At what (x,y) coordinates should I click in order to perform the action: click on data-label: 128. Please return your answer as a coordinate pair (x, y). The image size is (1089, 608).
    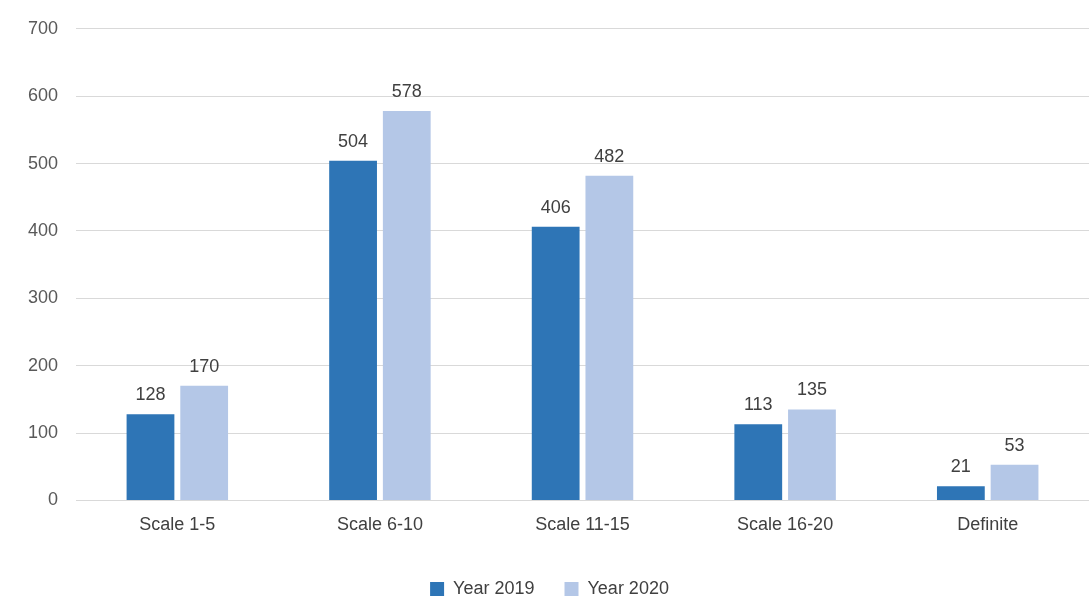
    Looking at the image, I should click on (150, 394).